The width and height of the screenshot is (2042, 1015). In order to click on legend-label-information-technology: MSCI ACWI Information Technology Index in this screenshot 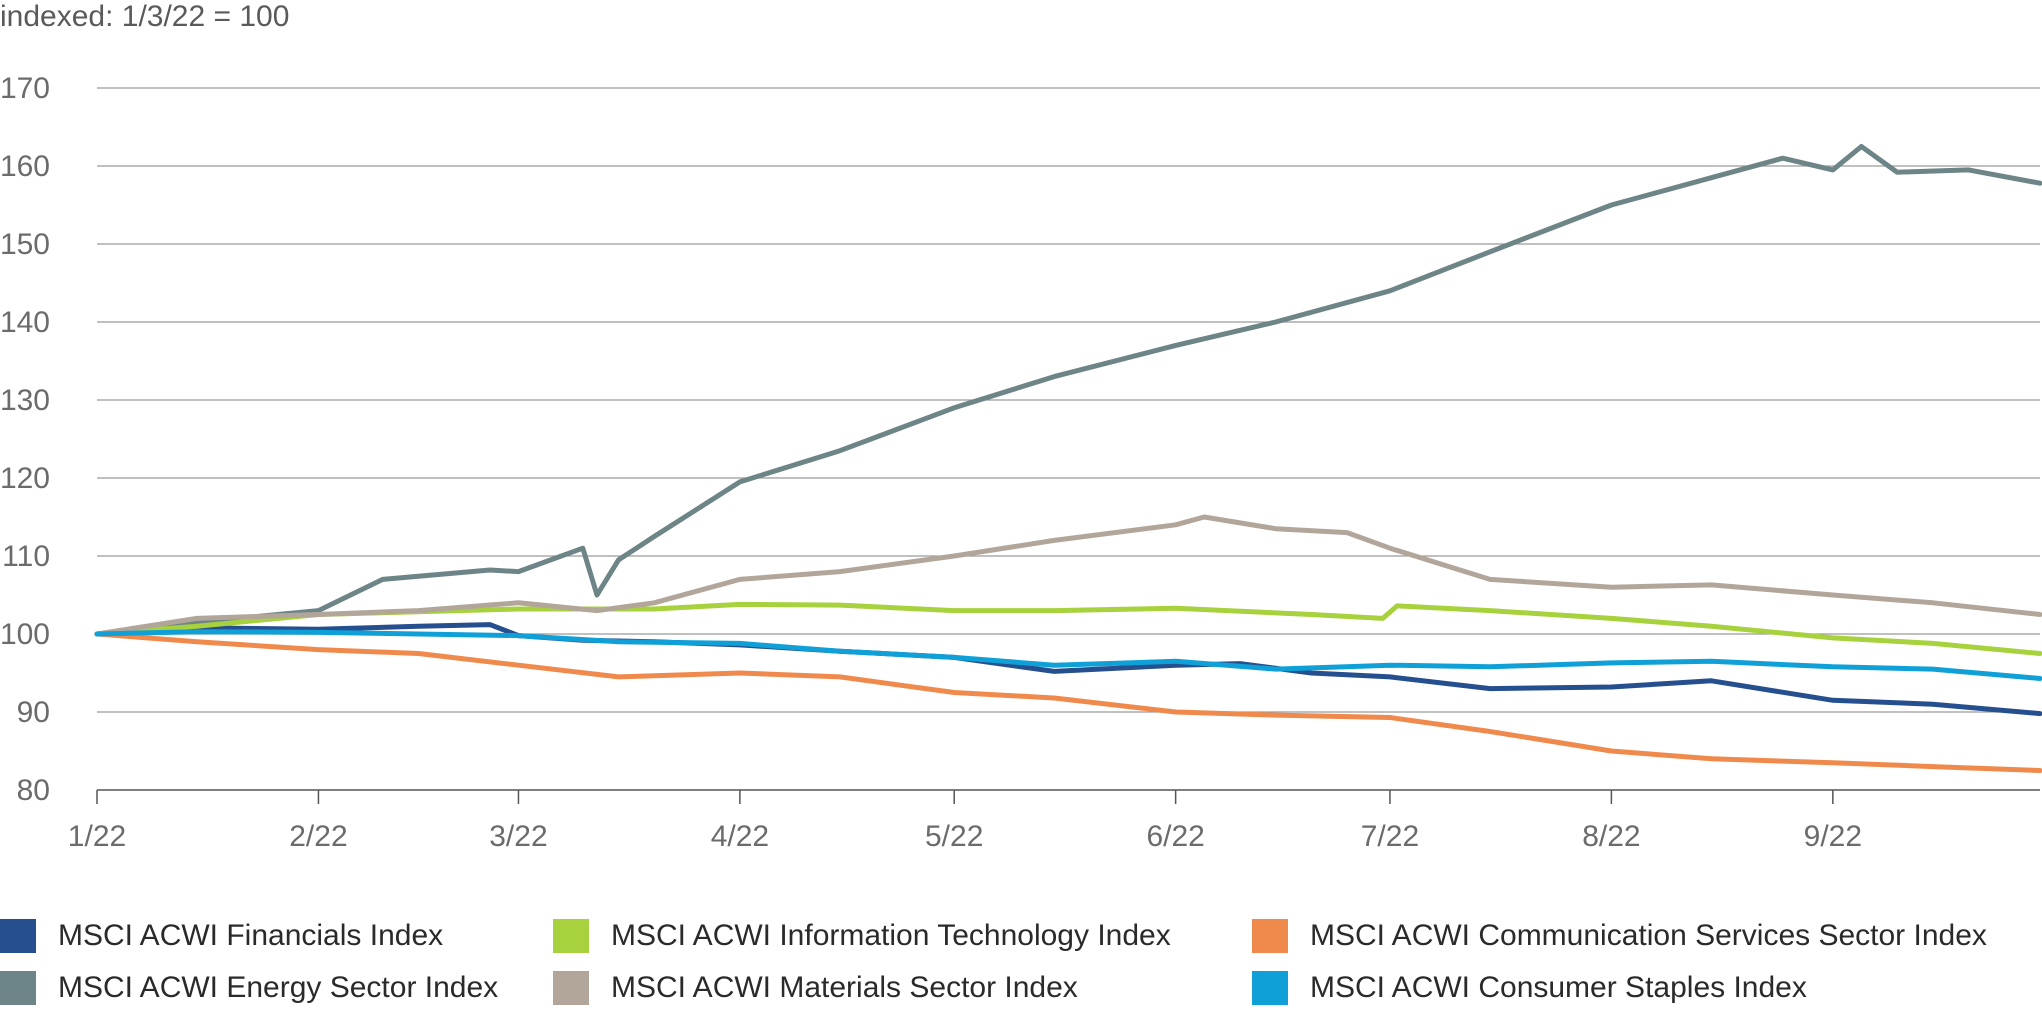, I will do `click(891, 935)`.